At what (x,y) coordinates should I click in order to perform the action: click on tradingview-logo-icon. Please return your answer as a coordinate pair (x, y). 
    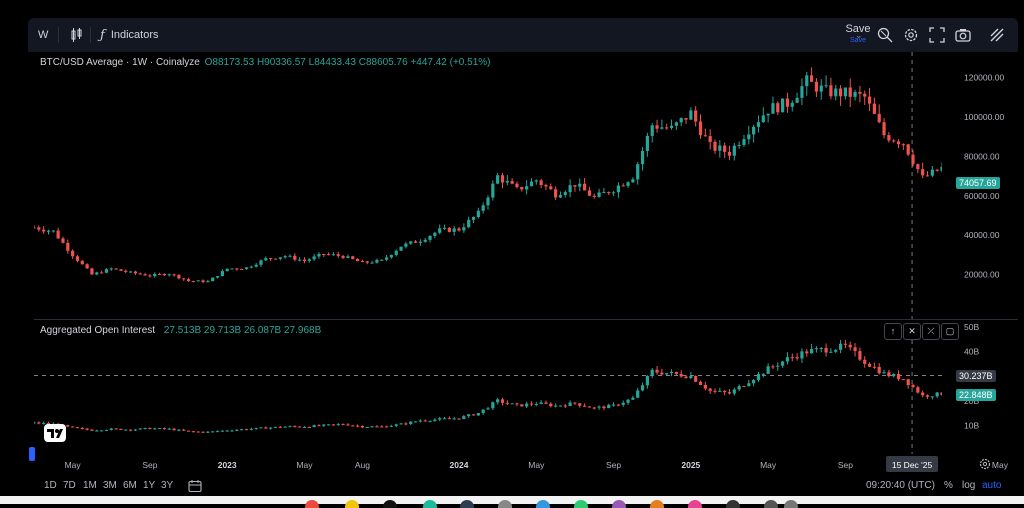
    Looking at the image, I should click on (55, 433).